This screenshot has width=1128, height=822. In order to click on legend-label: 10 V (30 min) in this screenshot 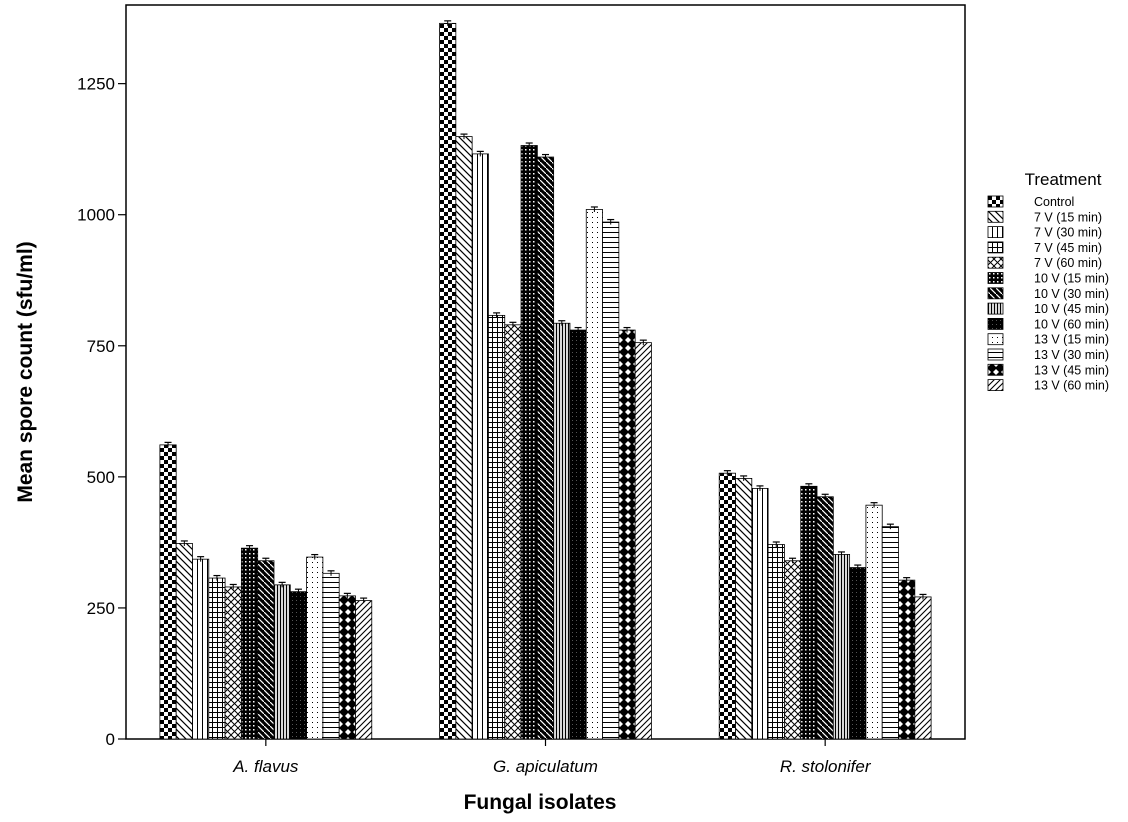, I will do `click(1071, 294)`.